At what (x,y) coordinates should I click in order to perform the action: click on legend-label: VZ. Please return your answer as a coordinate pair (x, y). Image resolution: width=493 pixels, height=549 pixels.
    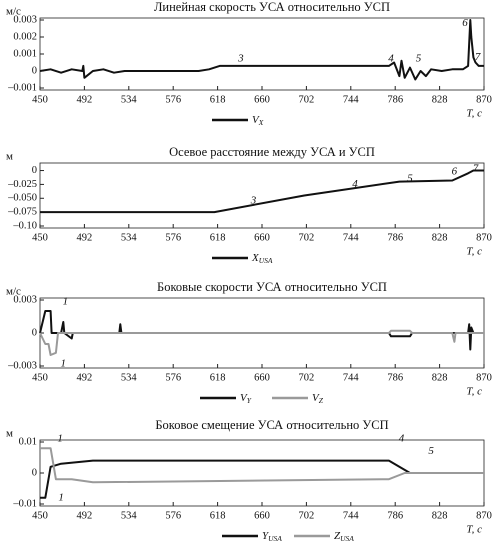
    Looking at the image, I should click on (318, 398).